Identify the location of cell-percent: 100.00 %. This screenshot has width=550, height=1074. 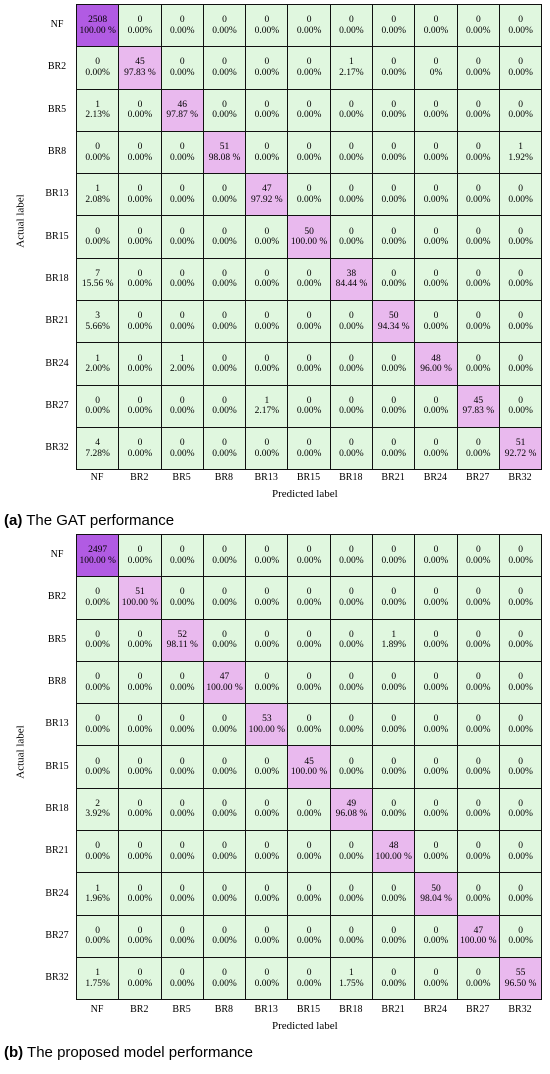
(267, 729).